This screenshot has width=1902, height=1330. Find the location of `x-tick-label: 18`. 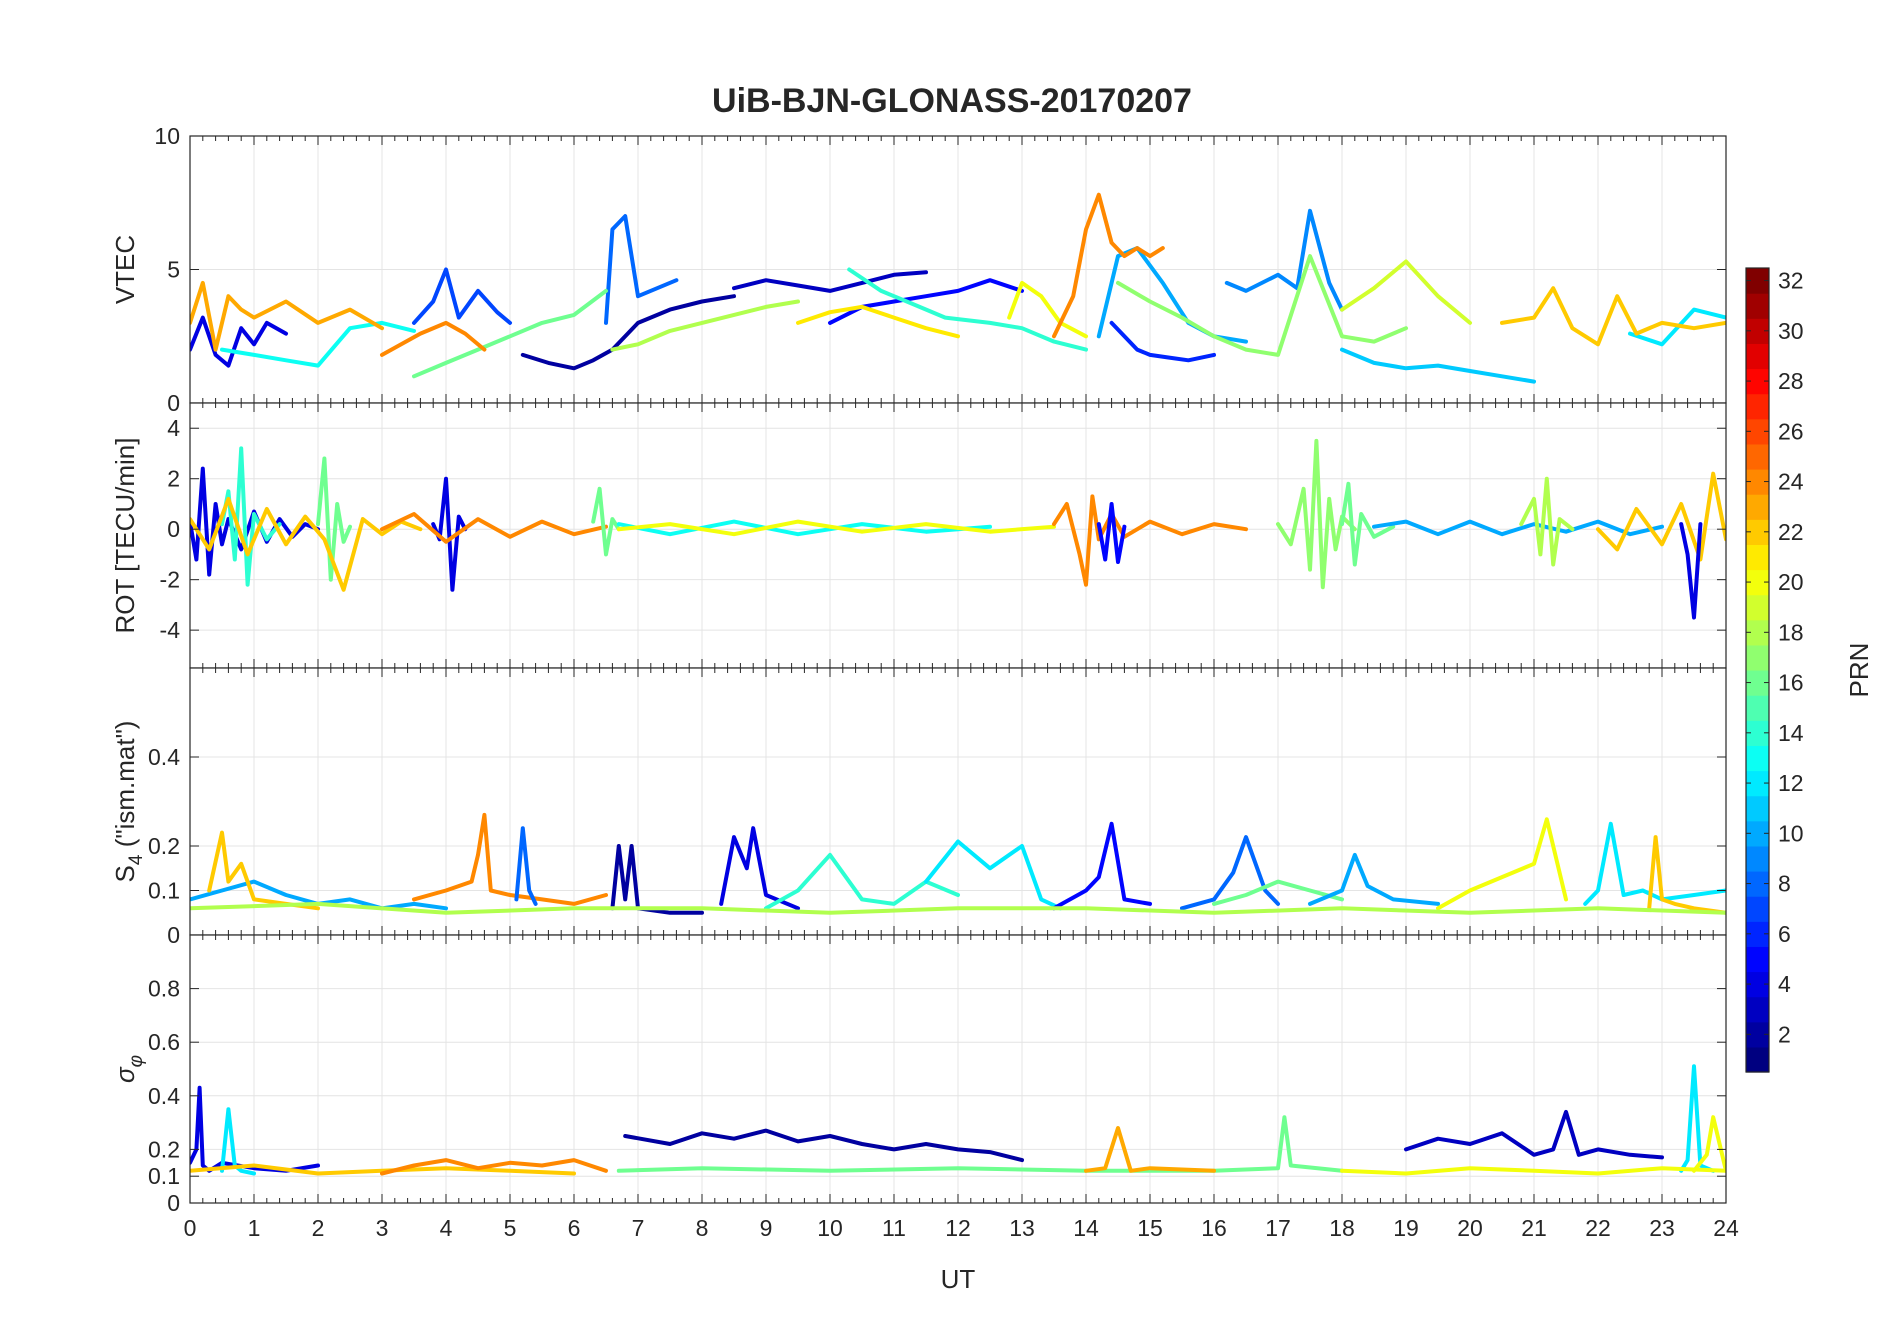

x-tick-label: 18 is located at coordinates (1342, 1228).